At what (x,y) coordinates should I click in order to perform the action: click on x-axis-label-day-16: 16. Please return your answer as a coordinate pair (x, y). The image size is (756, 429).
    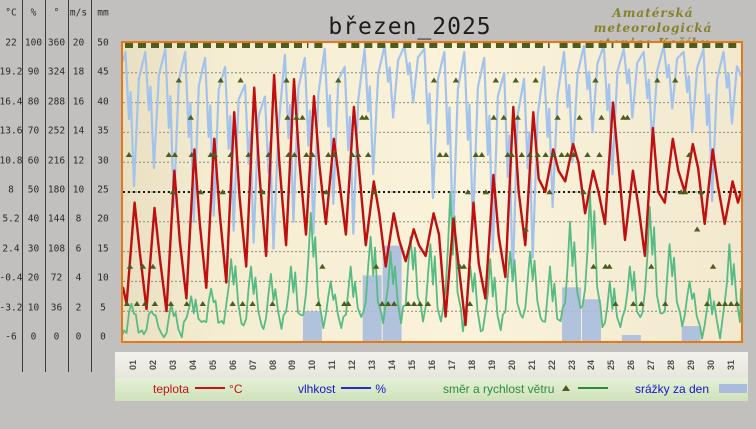
    Looking at the image, I should click on (432, 365).